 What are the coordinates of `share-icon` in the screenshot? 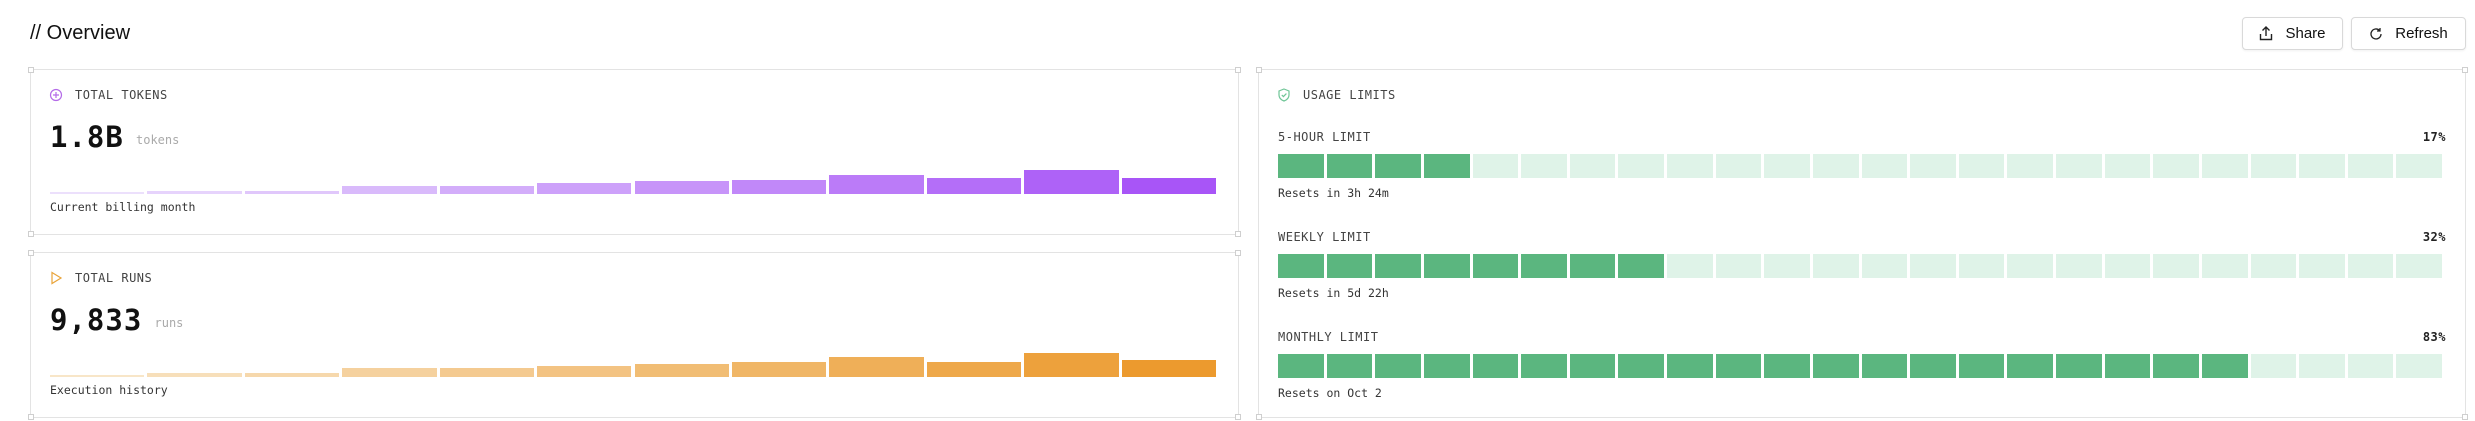 It's located at (2266, 33).